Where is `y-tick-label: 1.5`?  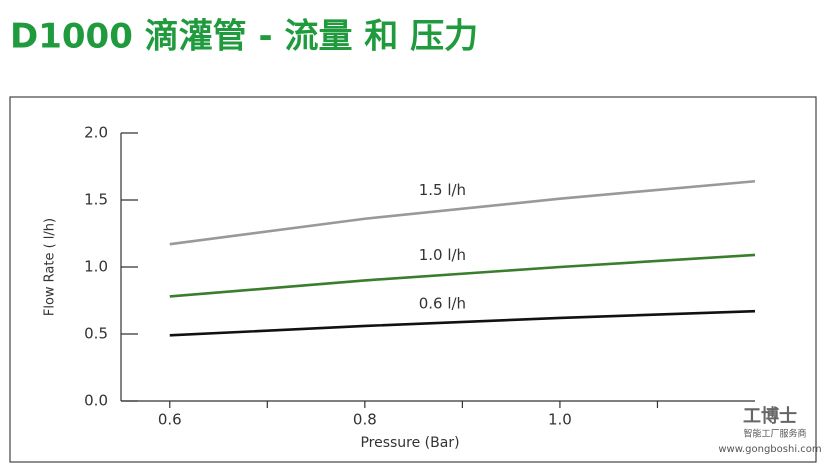 y-tick-label: 1.5 is located at coordinates (96, 200).